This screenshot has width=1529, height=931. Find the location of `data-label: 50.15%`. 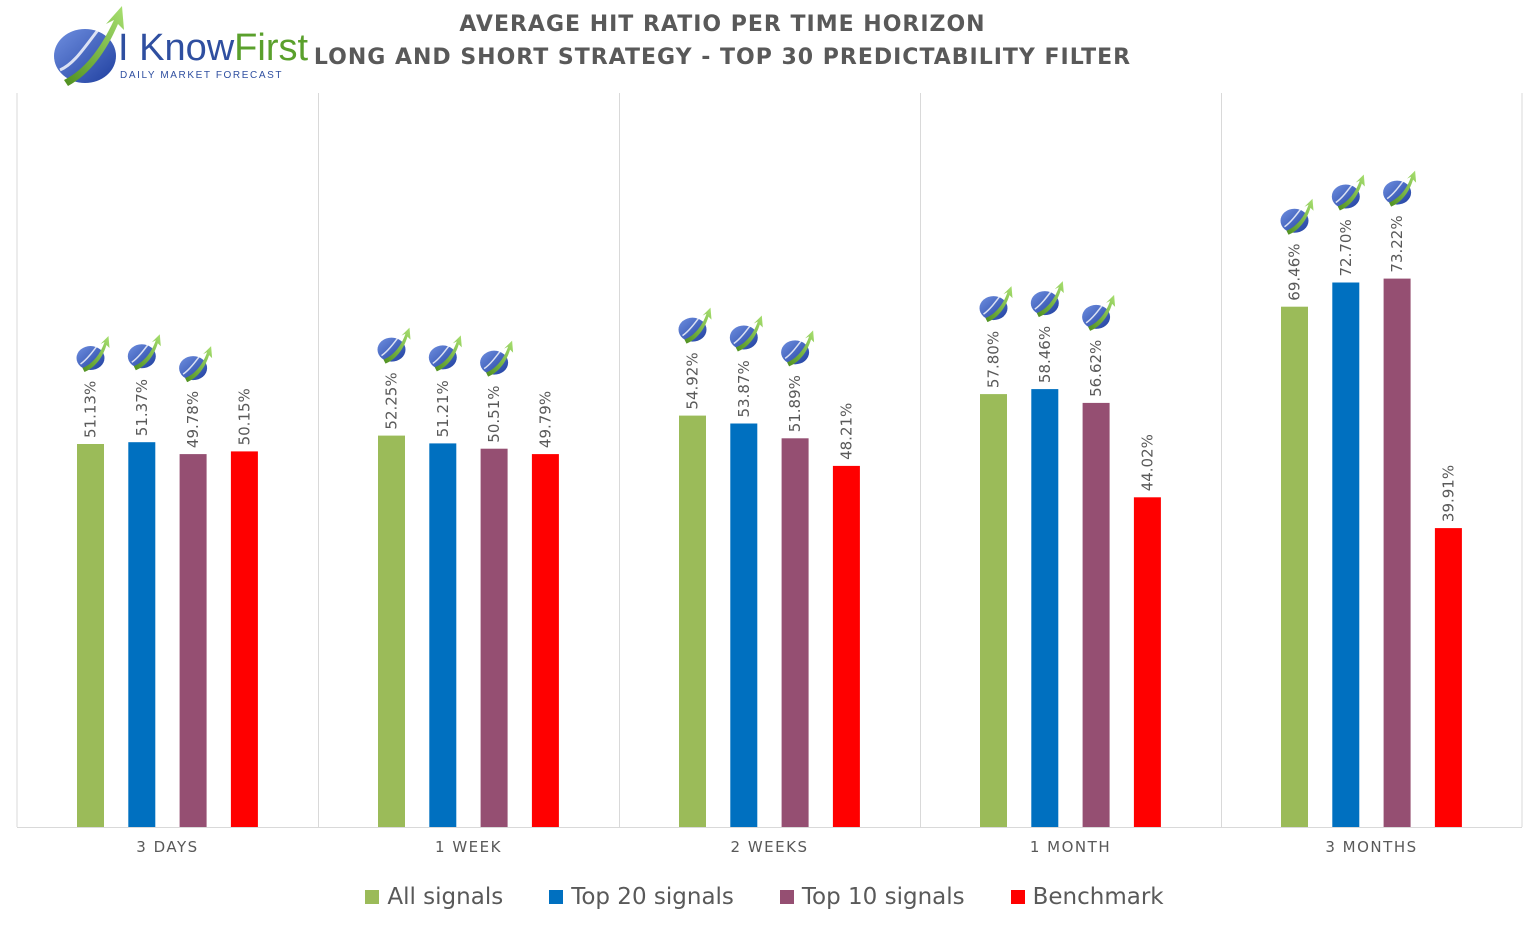

data-label: 50.15% is located at coordinates (244, 416).